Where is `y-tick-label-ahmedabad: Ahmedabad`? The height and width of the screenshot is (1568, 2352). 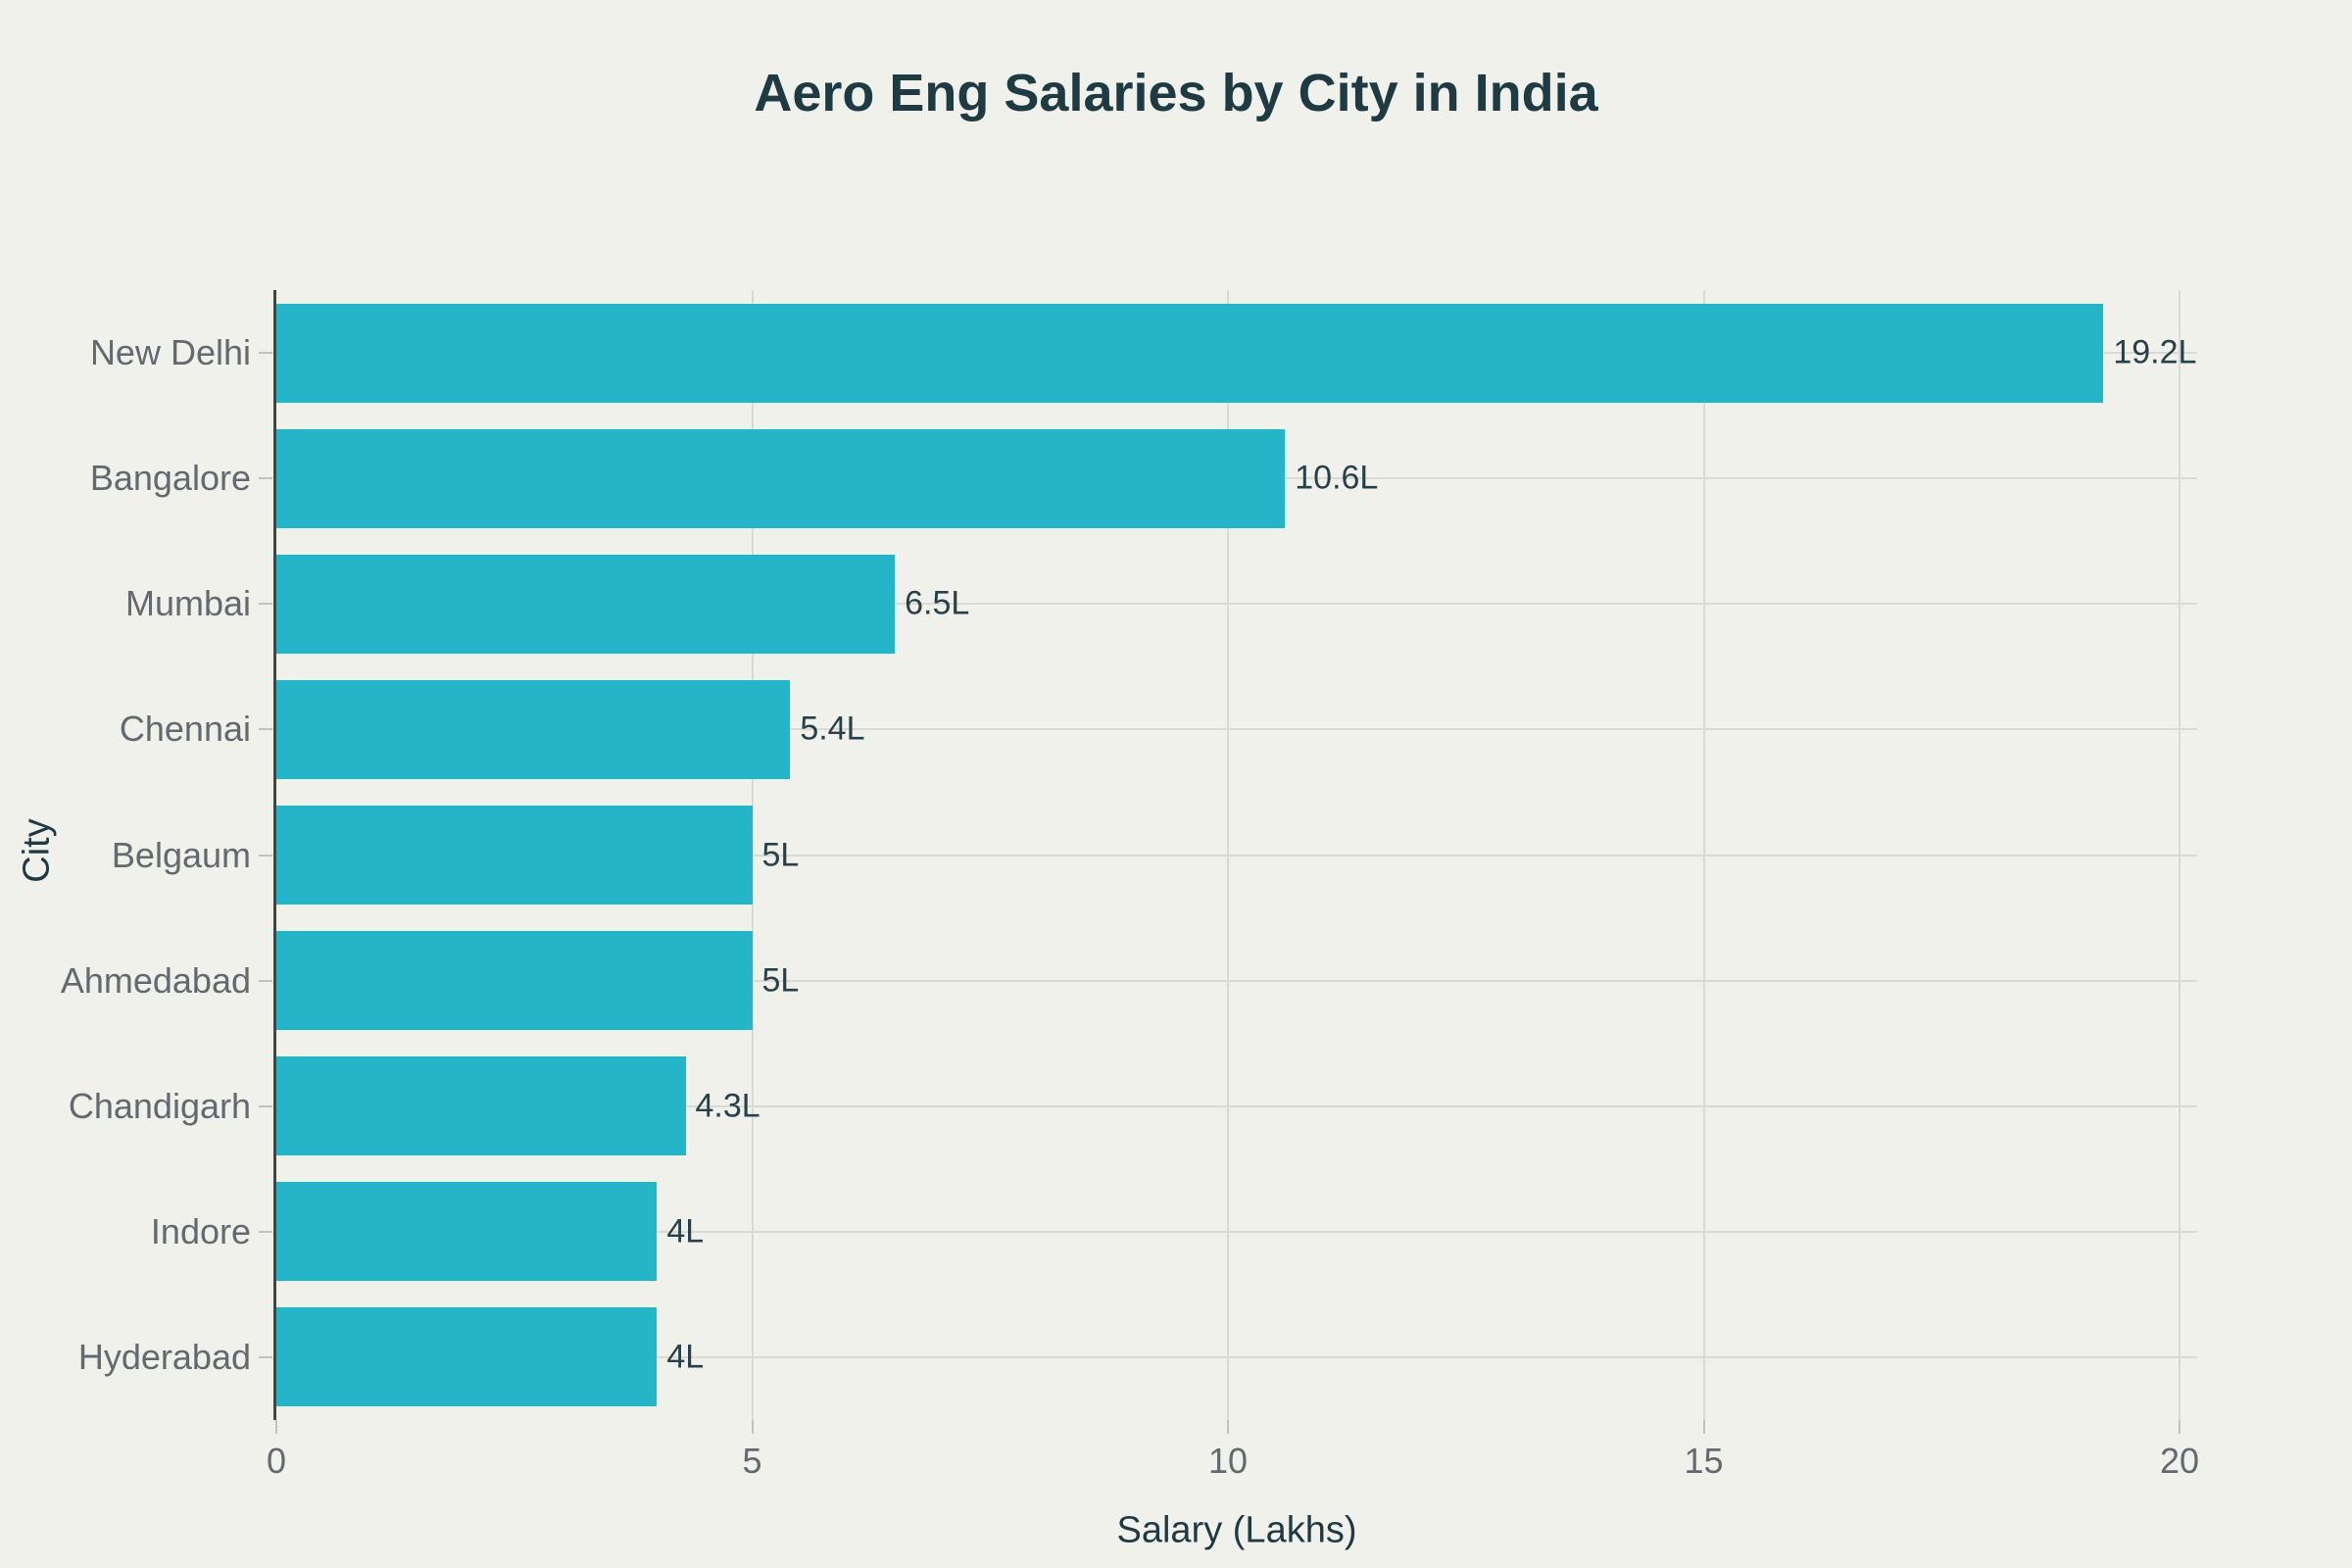
y-tick-label-ahmedabad: Ahmedabad is located at coordinates (156, 980).